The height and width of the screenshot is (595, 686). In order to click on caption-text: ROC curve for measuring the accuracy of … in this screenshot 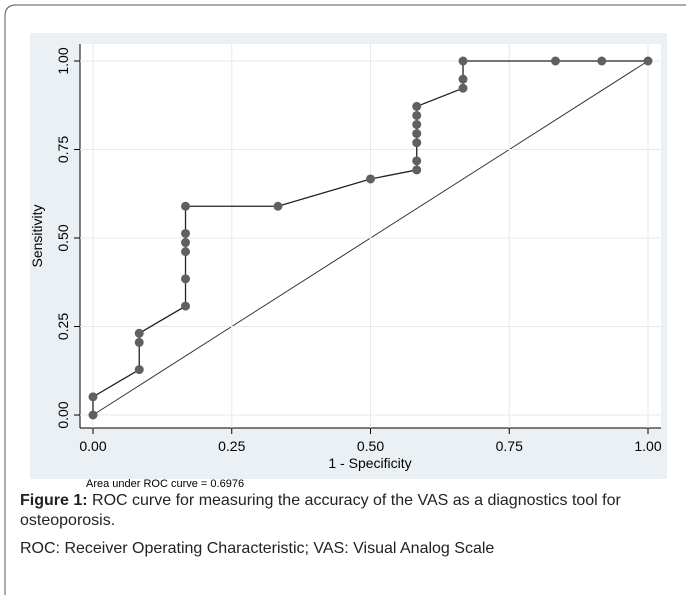, I will do `click(320, 510)`.